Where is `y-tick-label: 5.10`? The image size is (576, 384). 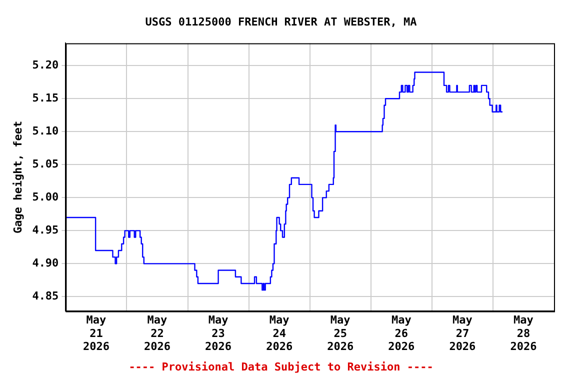
y-tick-label: 5.10 is located at coordinates (45, 131).